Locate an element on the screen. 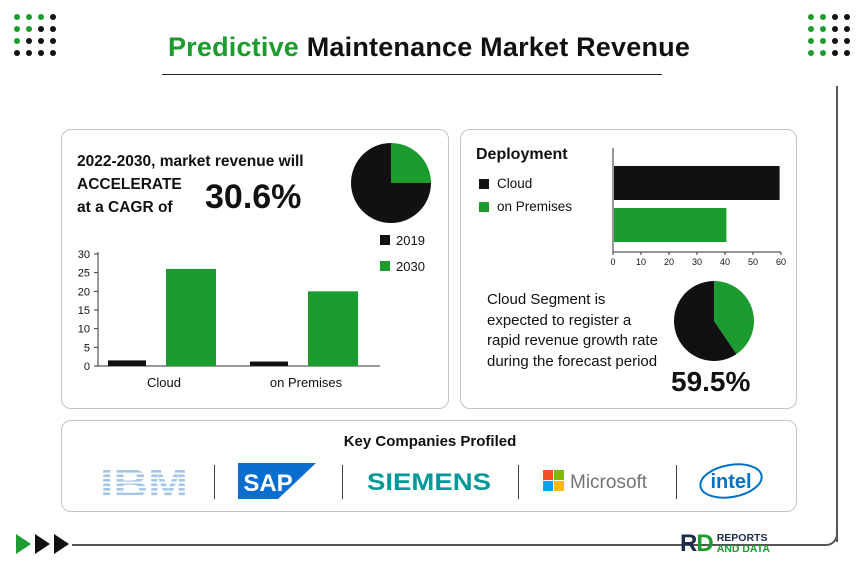  reports-and-data-logo: RD REPORTS AND DATA is located at coordinates (725, 544).